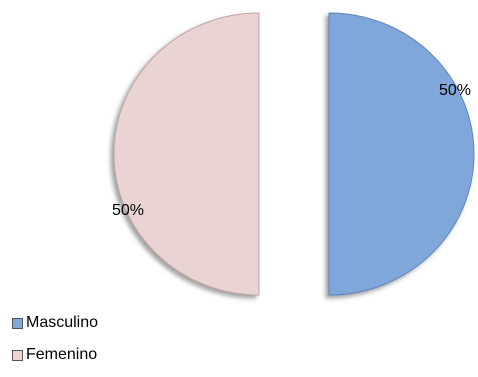 Image resolution: width=478 pixels, height=377 pixels. Describe the element at coordinates (62, 322) in the screenshot. I see `legend-label-masculino: Masculino` at that location.